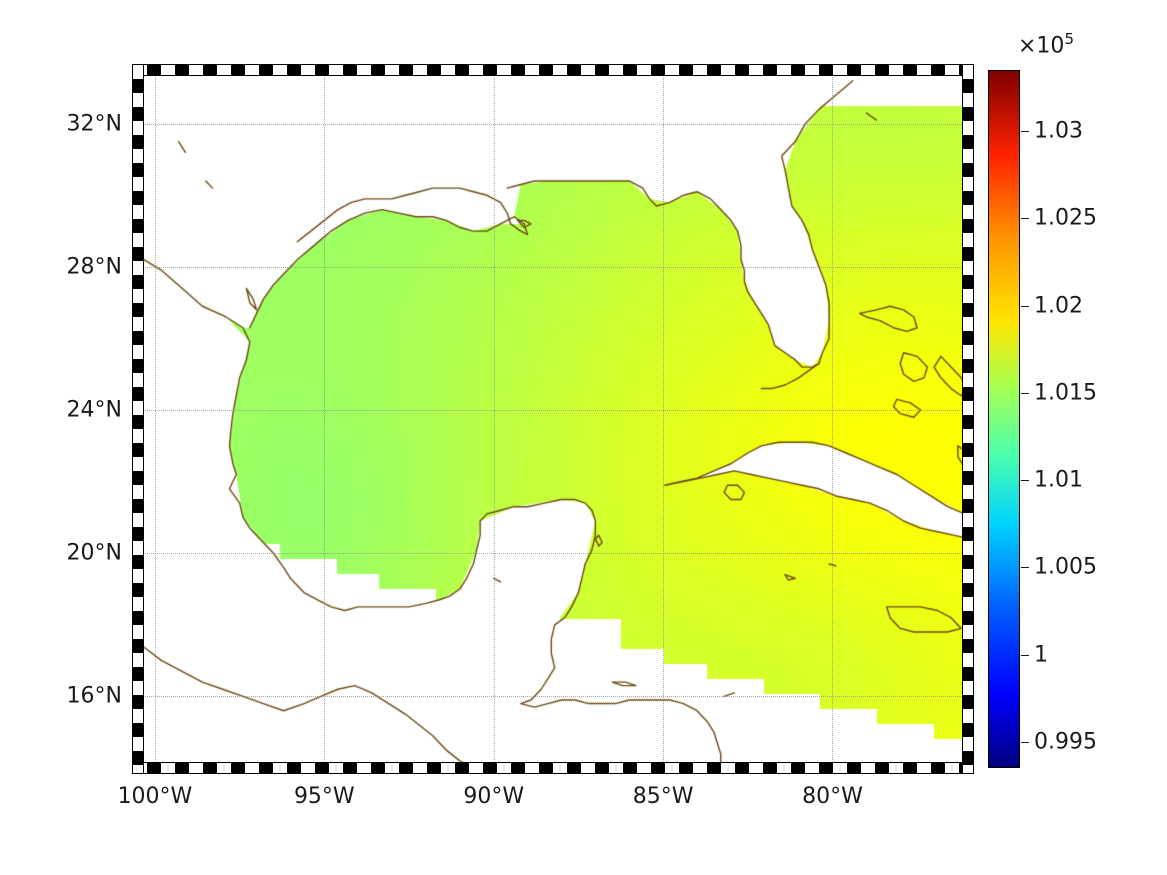 The image size is (1167, 875). What do you see at coordinates (1025, 742) in the screenshot?
I see `colorbar-tick-0.995` at bounding box center [1025, 742].